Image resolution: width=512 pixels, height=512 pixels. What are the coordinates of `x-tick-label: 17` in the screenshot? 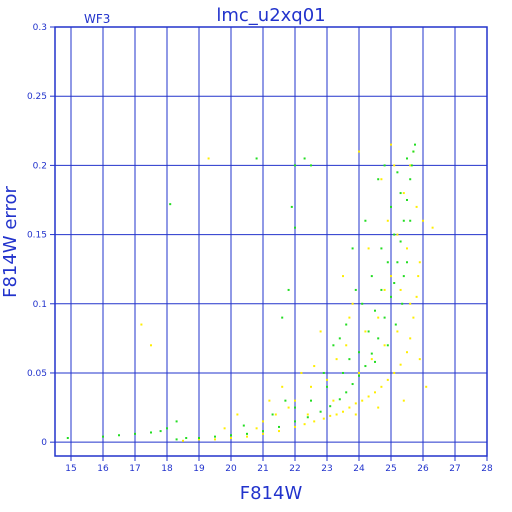 It's located at (134, 469).